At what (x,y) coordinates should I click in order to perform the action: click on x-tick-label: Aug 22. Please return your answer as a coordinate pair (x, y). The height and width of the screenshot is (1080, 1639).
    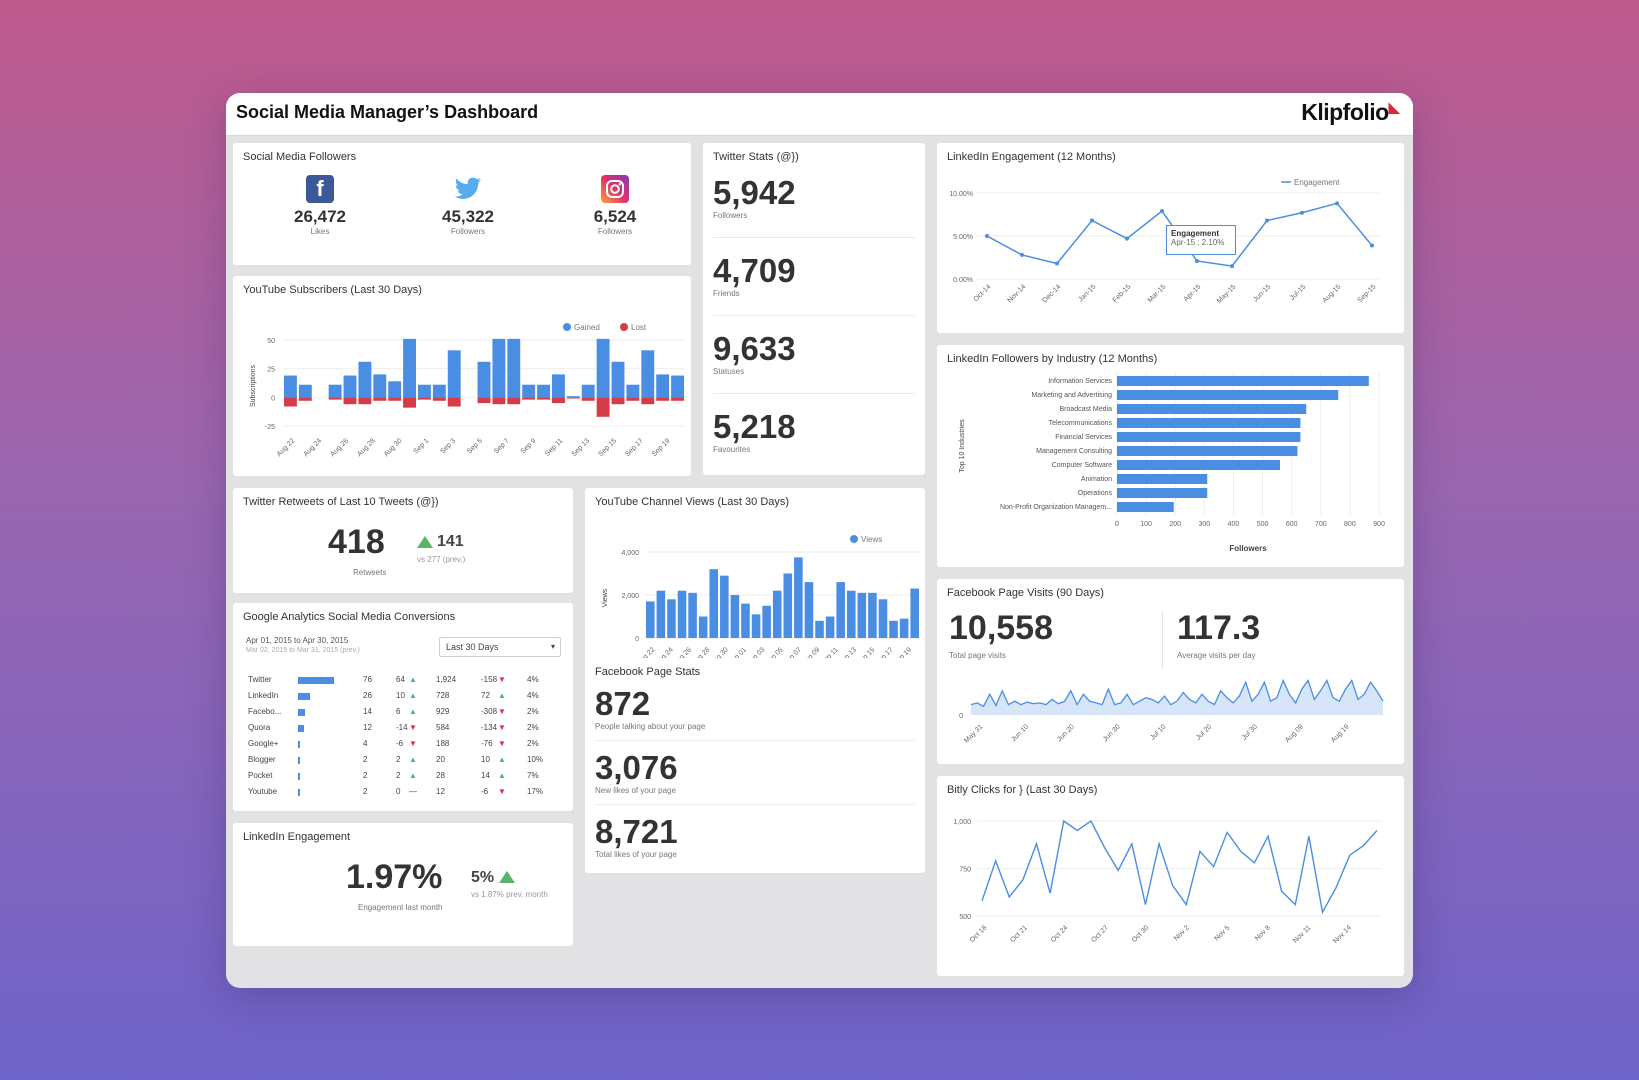
    Looking at the image, I should click on (286, 447).